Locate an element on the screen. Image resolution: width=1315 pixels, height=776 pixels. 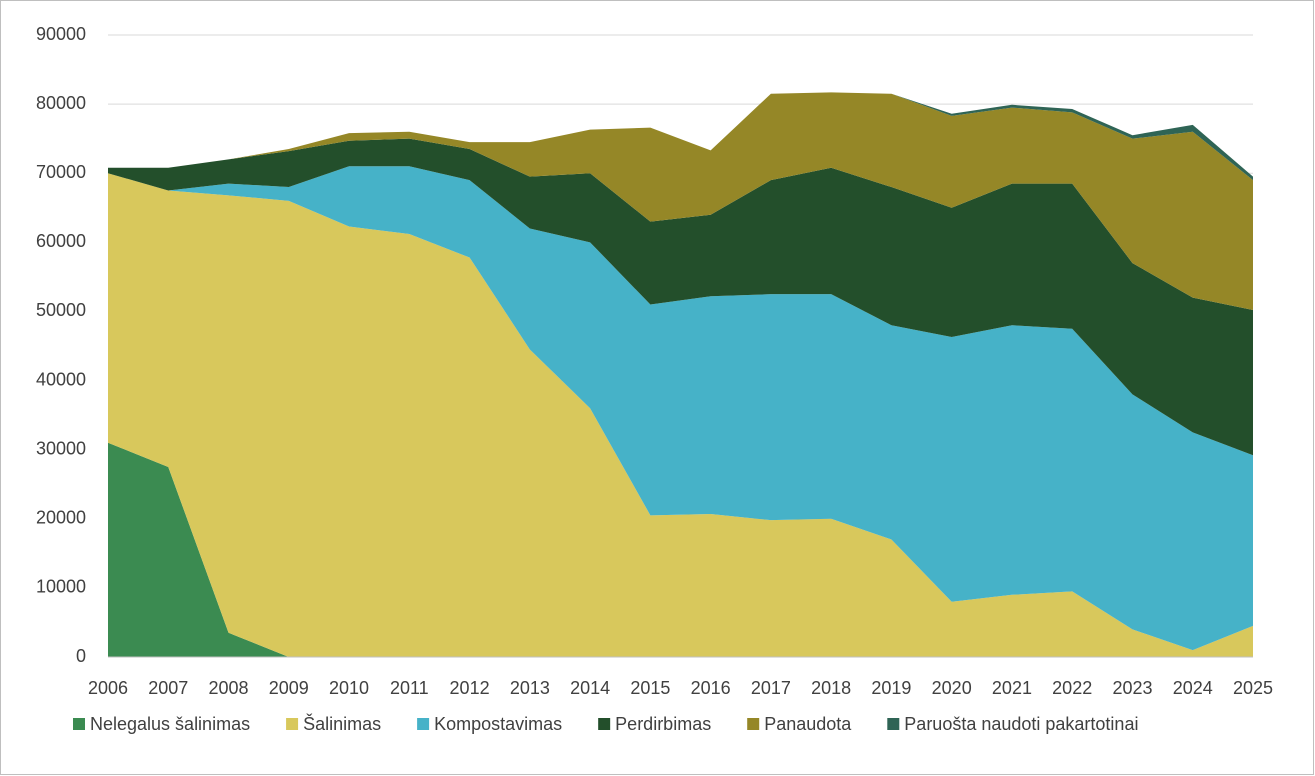
y-tick-label: 50000 is located at coordinates (61, 310).